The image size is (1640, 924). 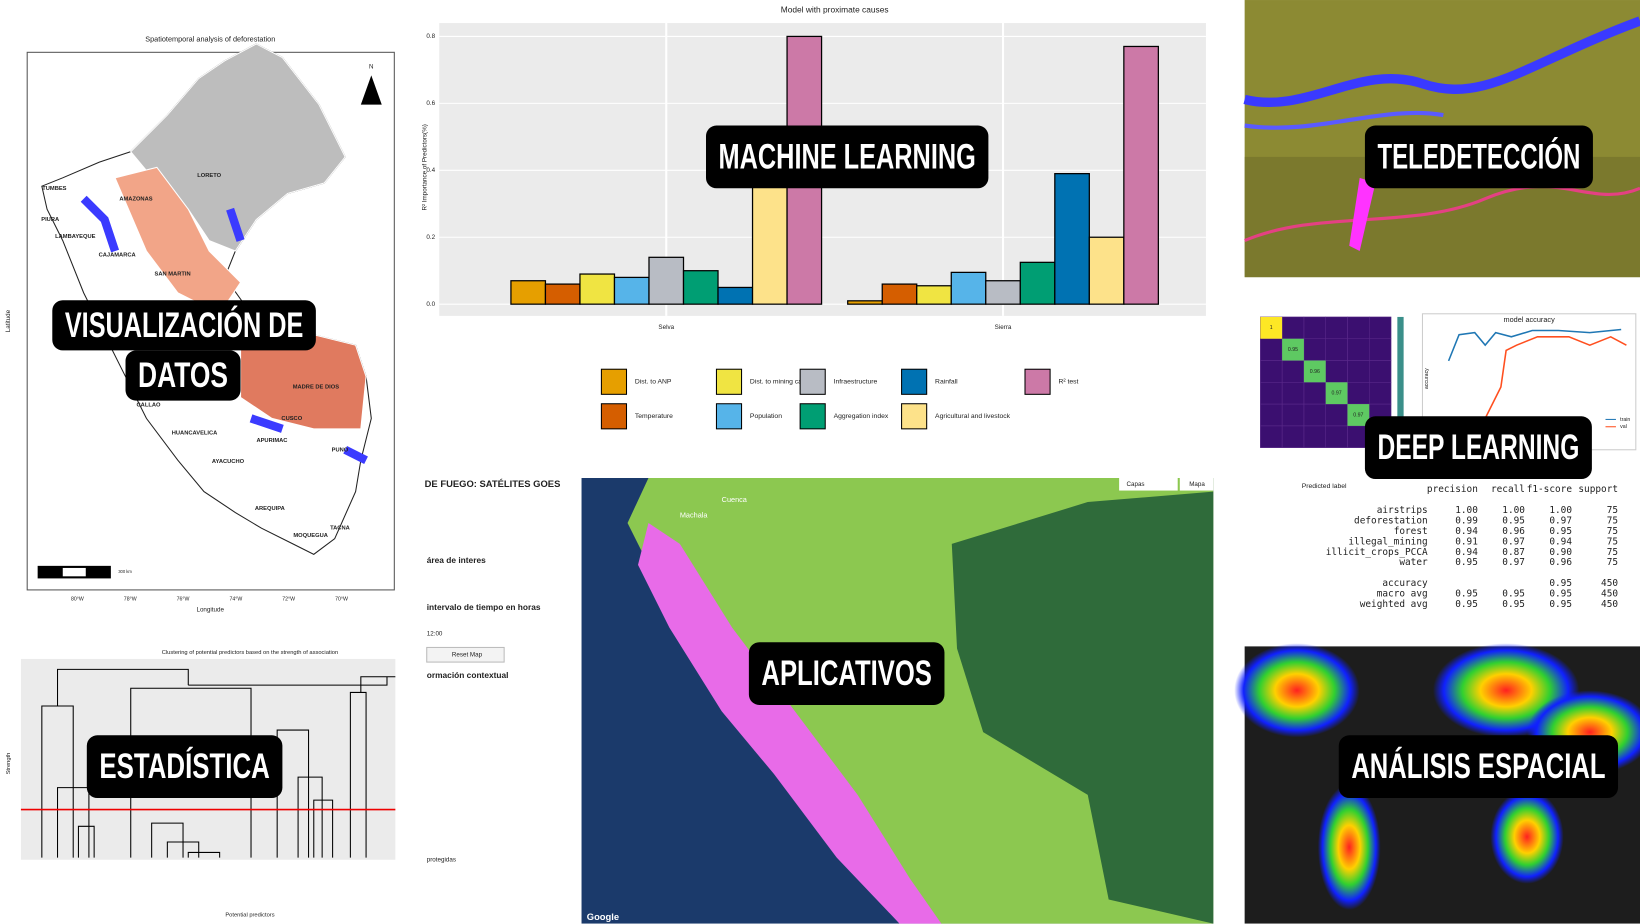 I want to click on matrix-axis-label: Predicted label, so click(x=1324, y=486).